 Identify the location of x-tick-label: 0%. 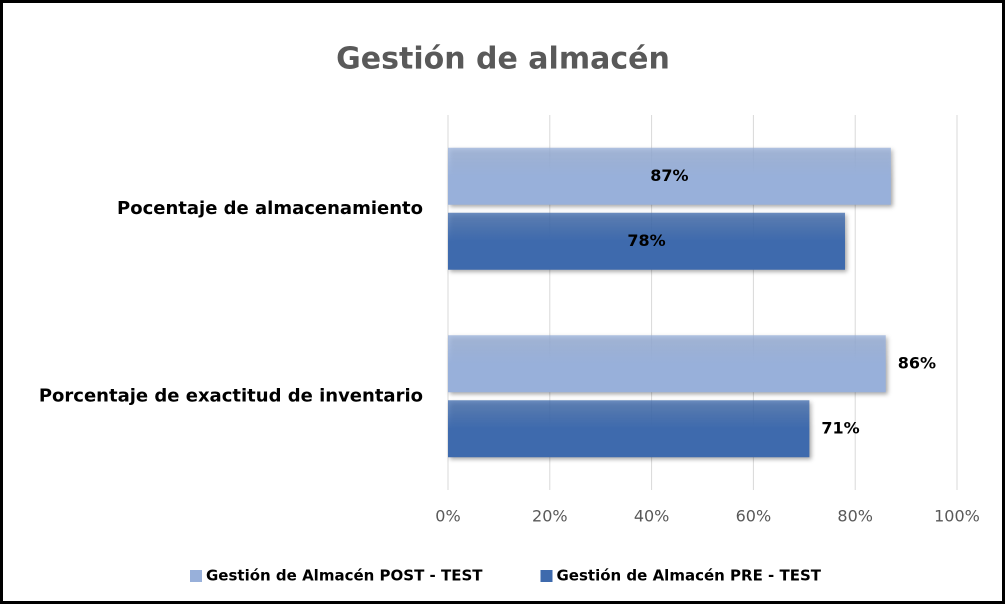
(447, 516).